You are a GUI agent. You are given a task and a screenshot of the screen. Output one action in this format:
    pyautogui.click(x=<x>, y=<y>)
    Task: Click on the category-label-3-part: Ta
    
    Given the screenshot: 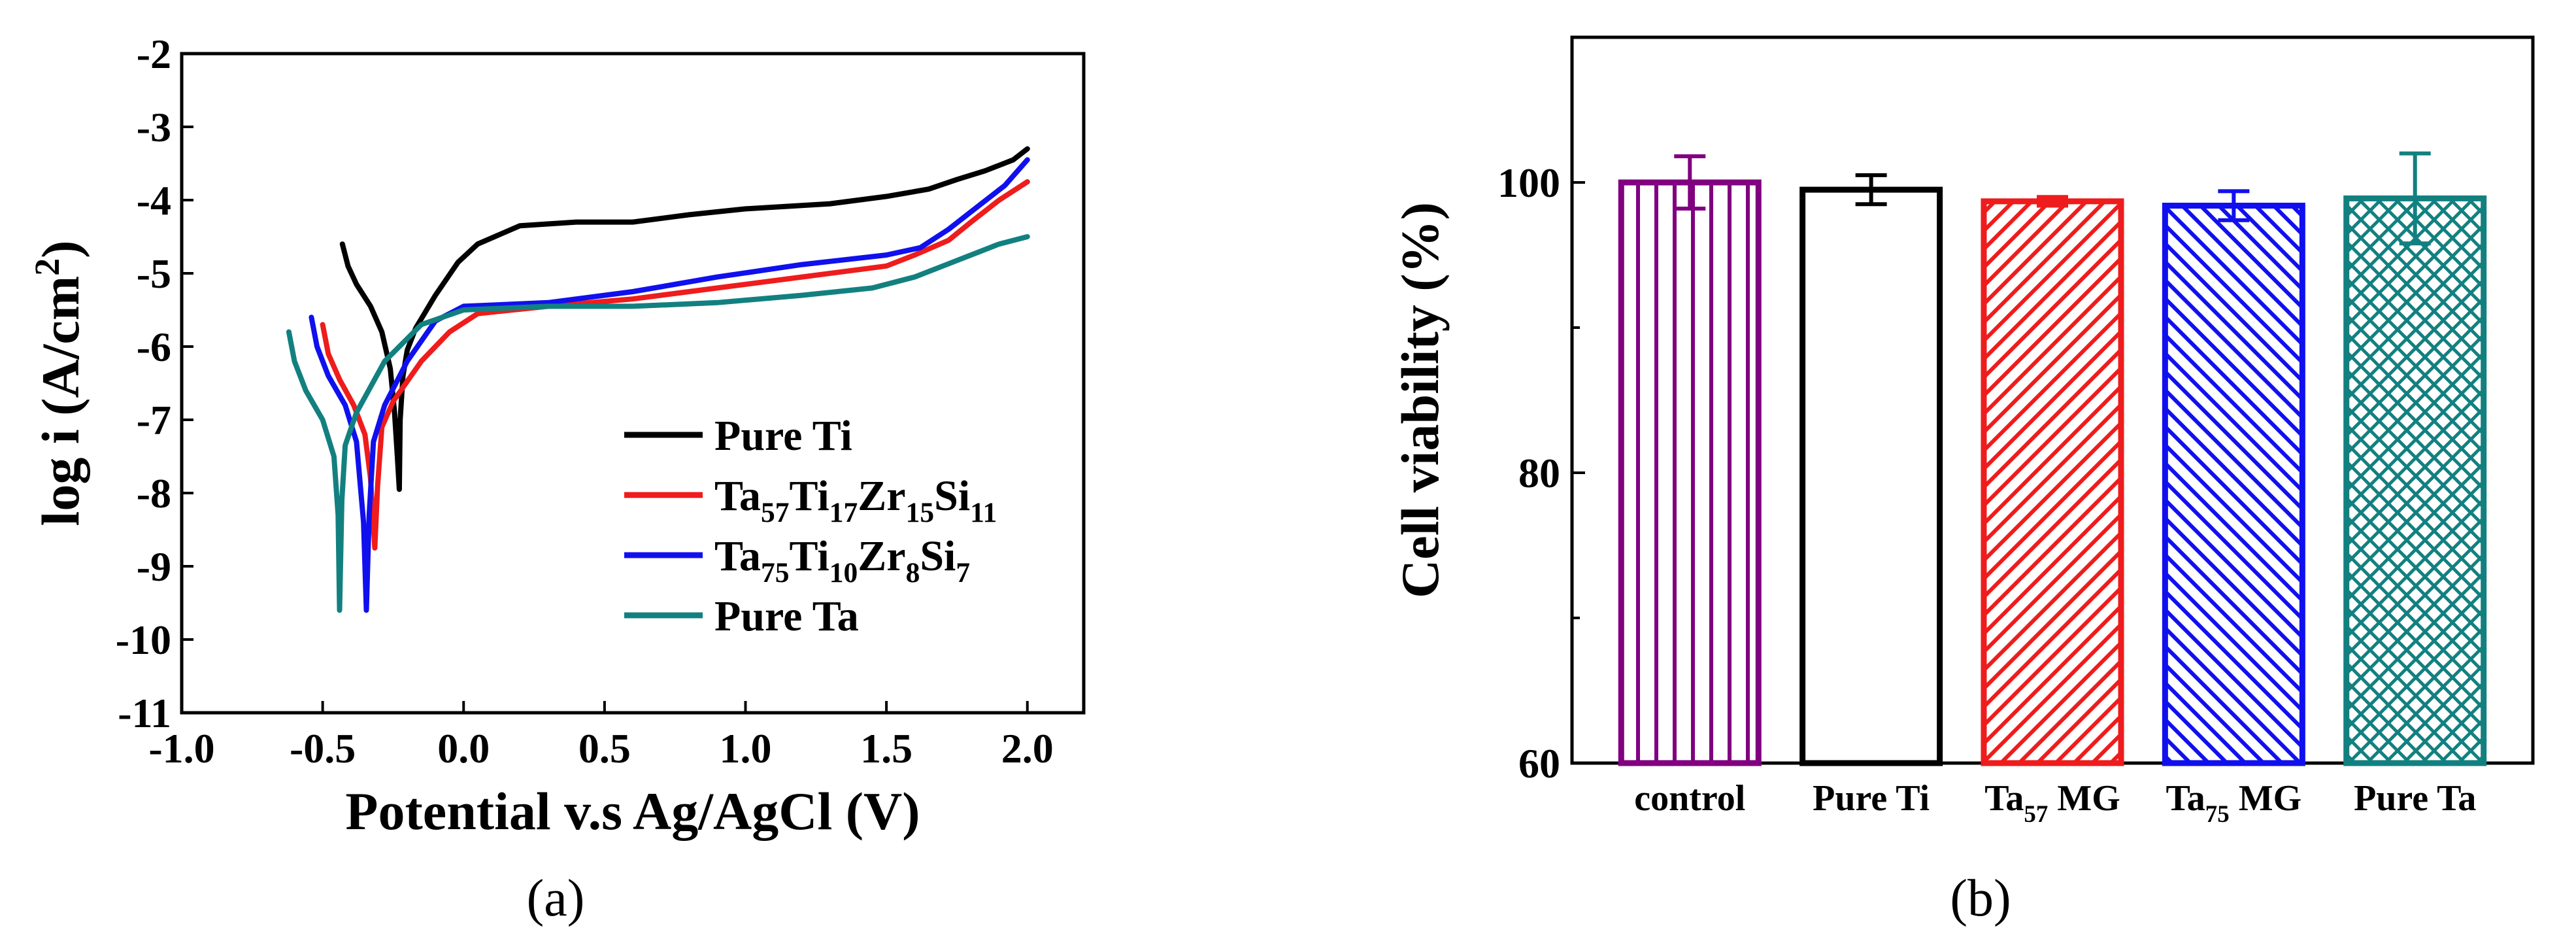 What is the action you would take?
    pyautogui.click(x=2004, y=798)
    